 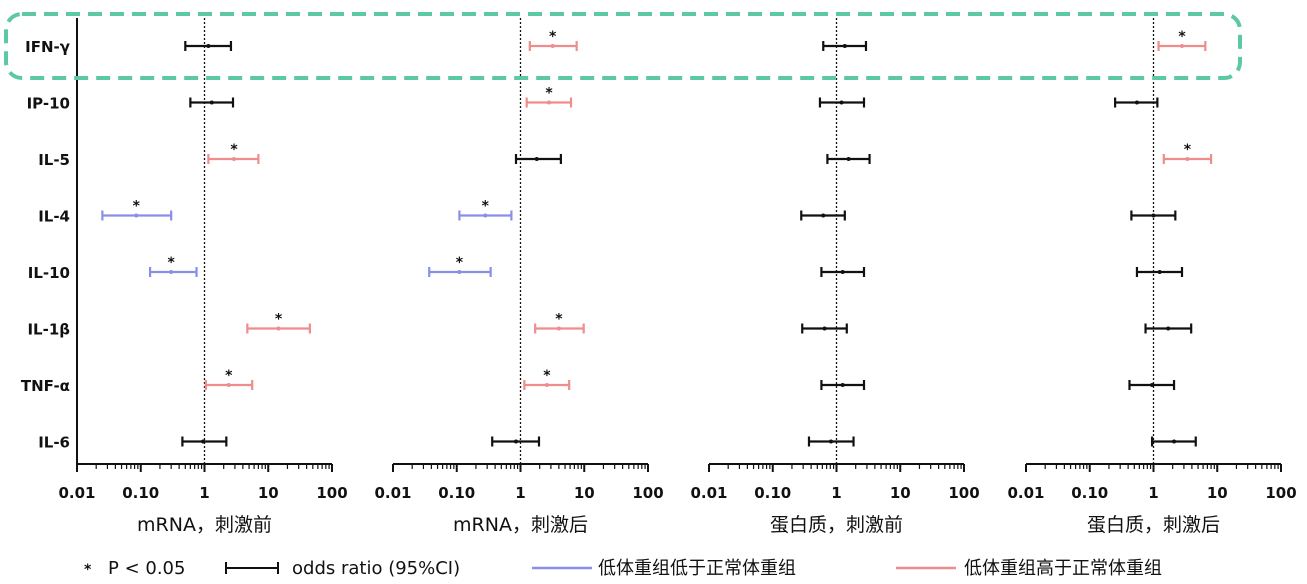 What do you see at coordinates (146, 568) in the screenshot?
I see `legend-star-label: P < 0.05` at bounding box center [146, 568].